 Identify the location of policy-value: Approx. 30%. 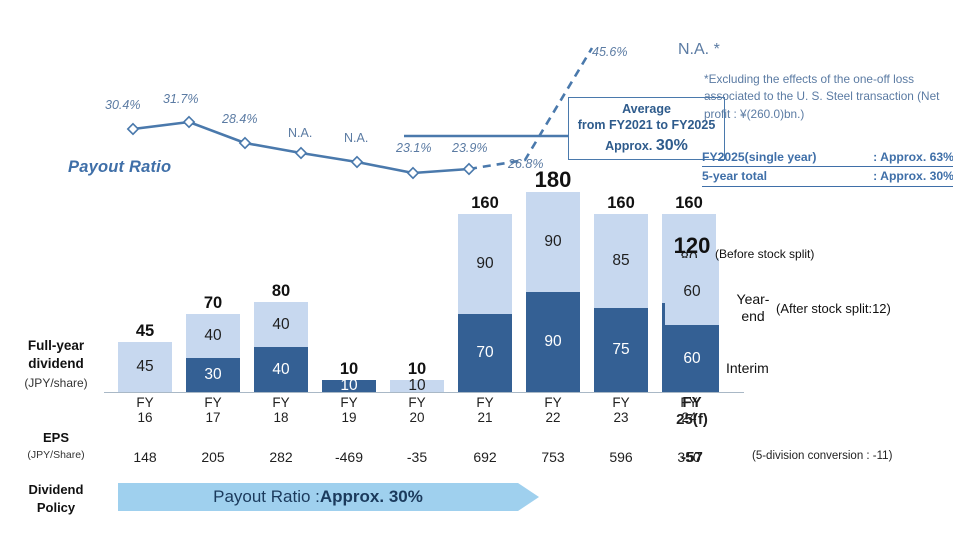
(371, 496).